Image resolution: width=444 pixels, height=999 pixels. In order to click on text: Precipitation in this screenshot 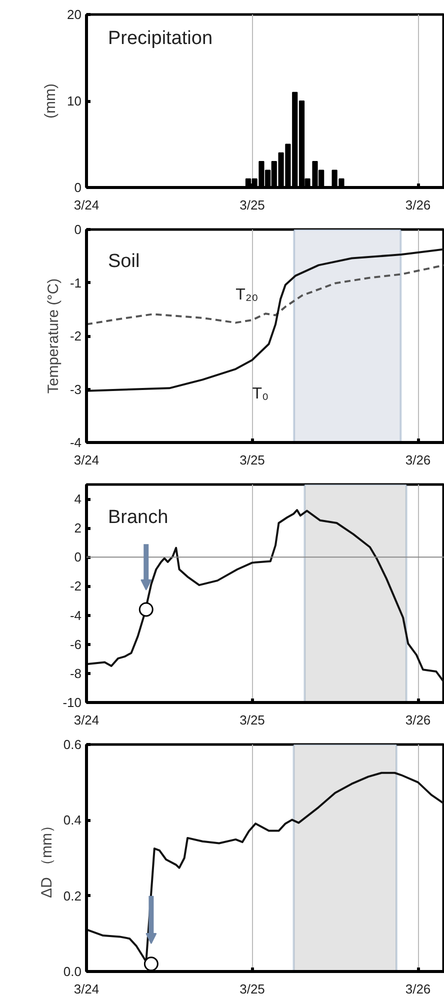, I will do `click(160, 39)`.